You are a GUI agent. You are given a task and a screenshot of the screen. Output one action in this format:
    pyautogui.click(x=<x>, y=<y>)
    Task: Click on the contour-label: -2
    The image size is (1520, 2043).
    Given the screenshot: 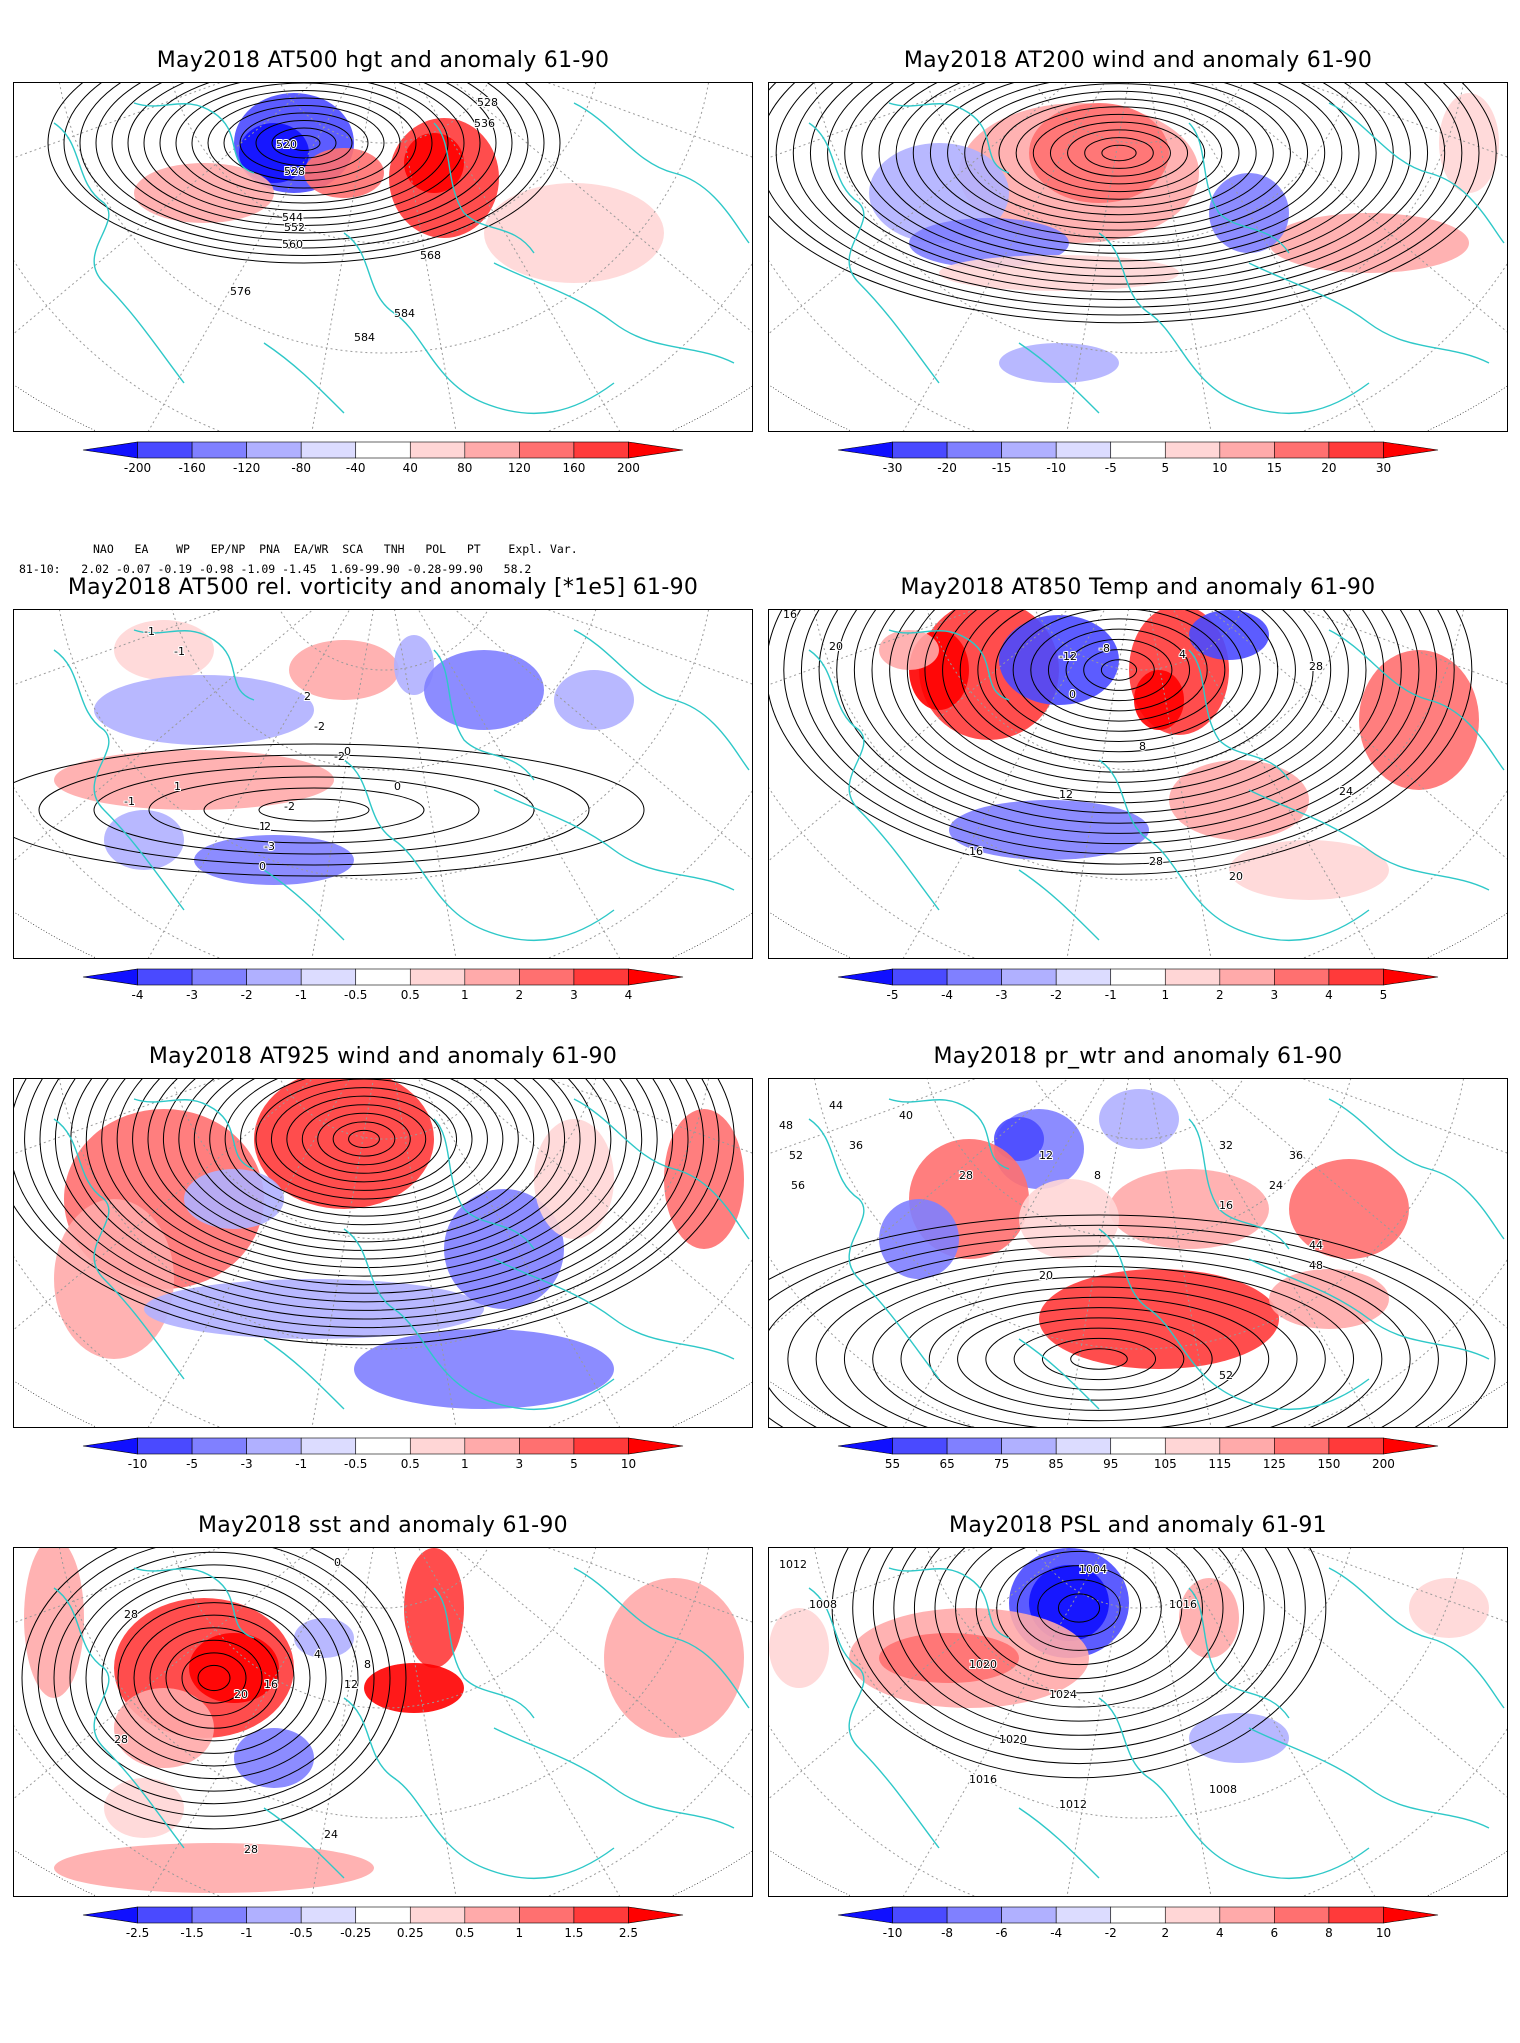 What is the action you would take?
    pyautogui.click(x=339, y=756)
    